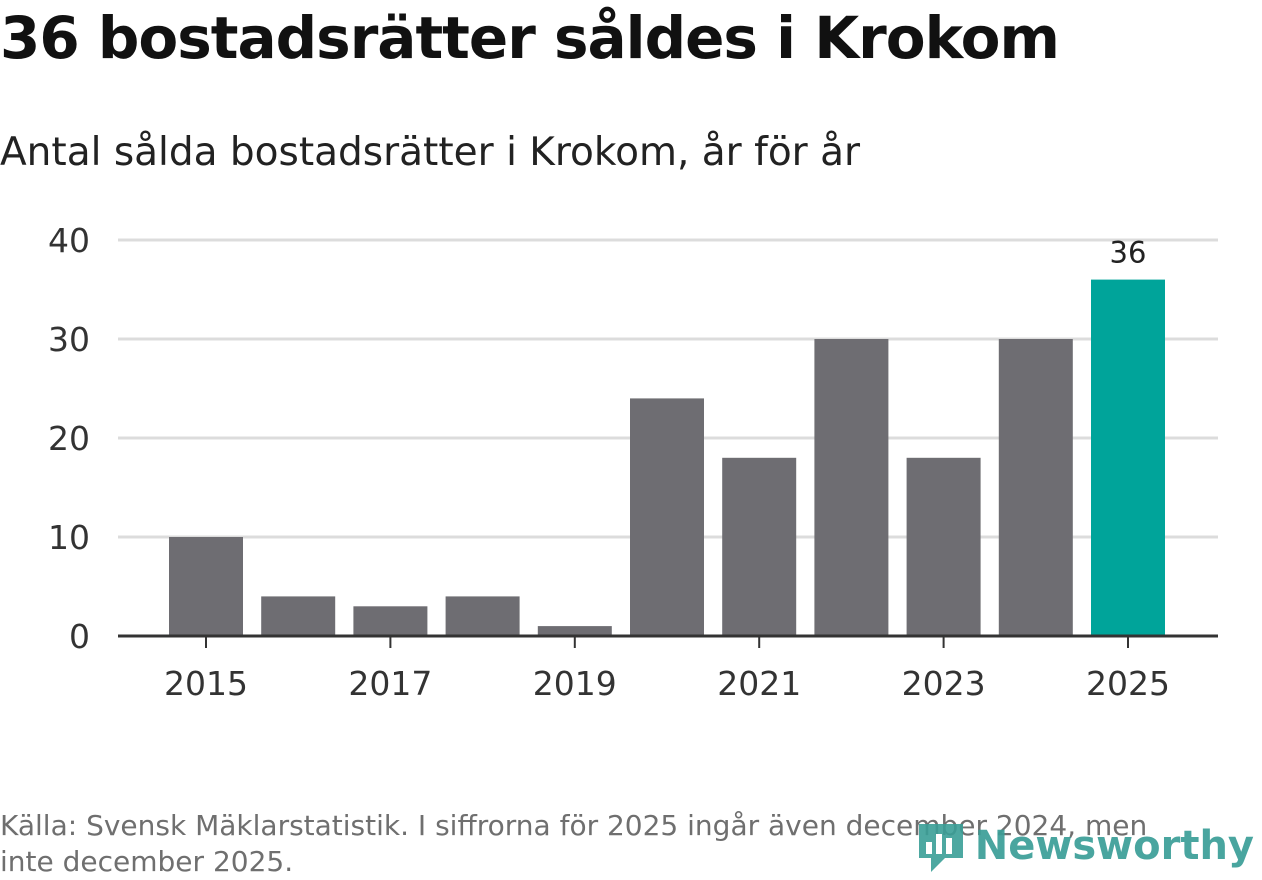 Image resolution: width=1262 pixels, height=880 pixels. Describe the element at coordinates (1128, 457) in the screenshot. I see `bar-2025` at that location.